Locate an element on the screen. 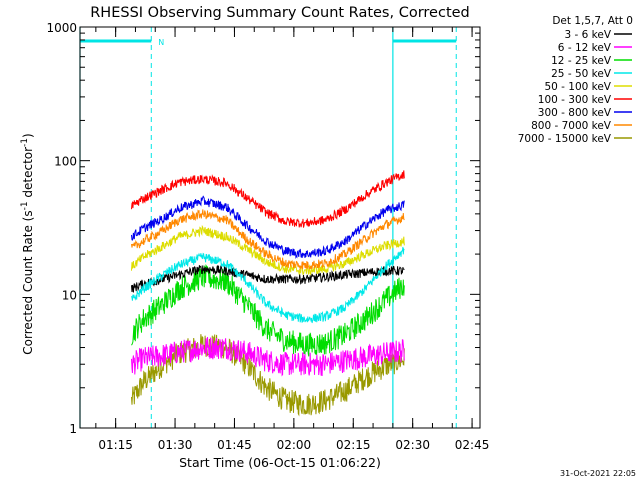  x-tick-label: 01:45 is located at coordinates (234, 445).